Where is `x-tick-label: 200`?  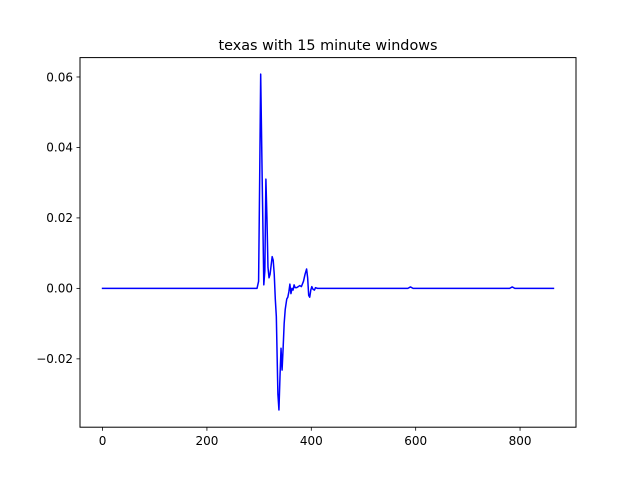 x-tick-label: 200 is located at coordinates (206, 441).